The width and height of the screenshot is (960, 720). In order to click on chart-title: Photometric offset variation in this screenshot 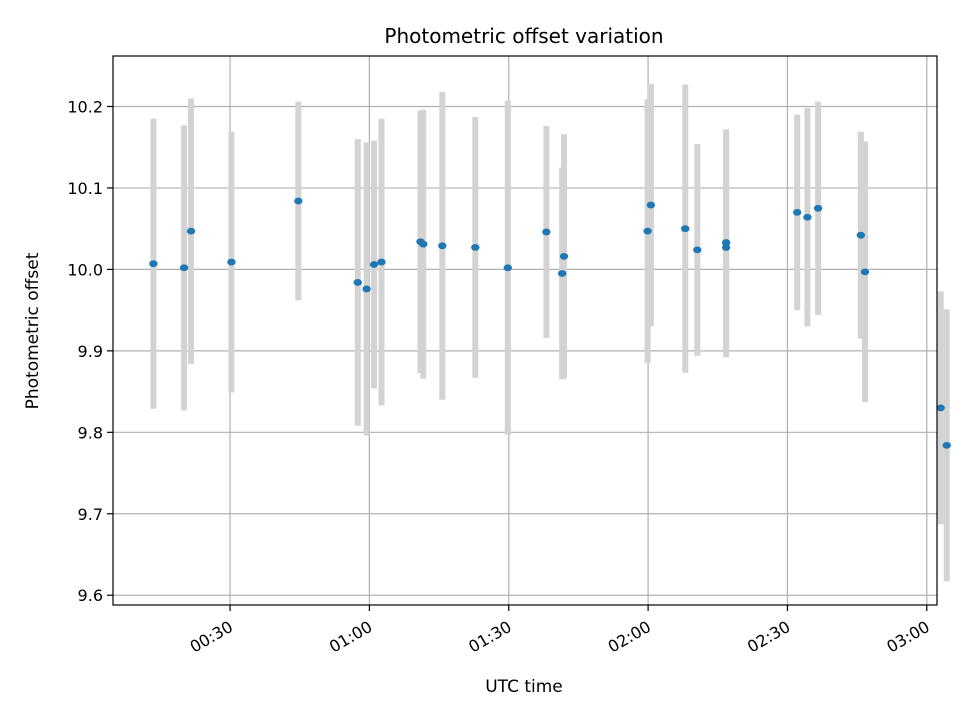, I will do `click(523, 36)`.